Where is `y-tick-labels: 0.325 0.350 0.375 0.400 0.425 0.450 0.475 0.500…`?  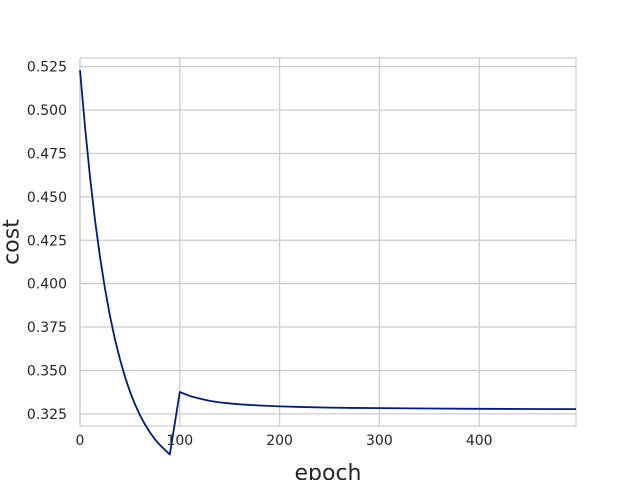
y-tick-labels: 0.325 0.350 0.375 0.400 0.425 0.450 0.475 0.500… is located at coordinates (47, 241).